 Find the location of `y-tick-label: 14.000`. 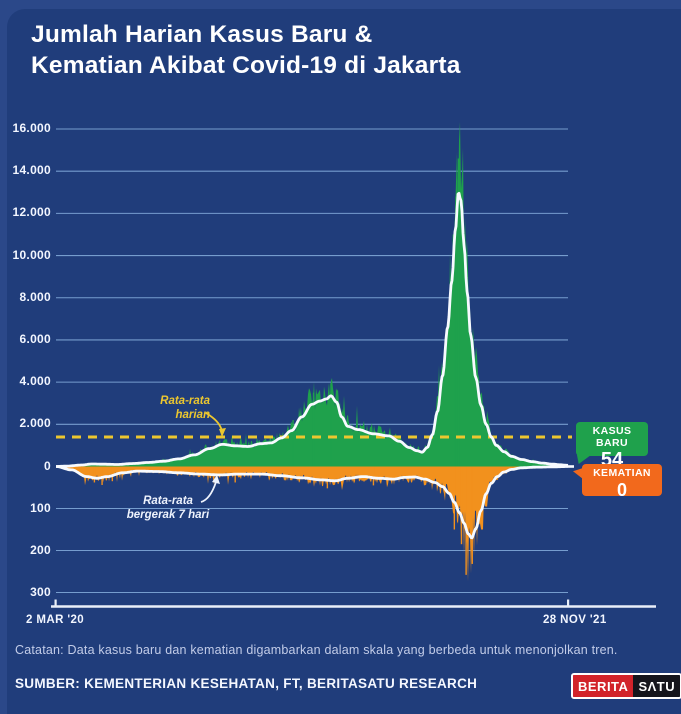

y-tick-label: 14.000 is located at coordinates (31, 170).